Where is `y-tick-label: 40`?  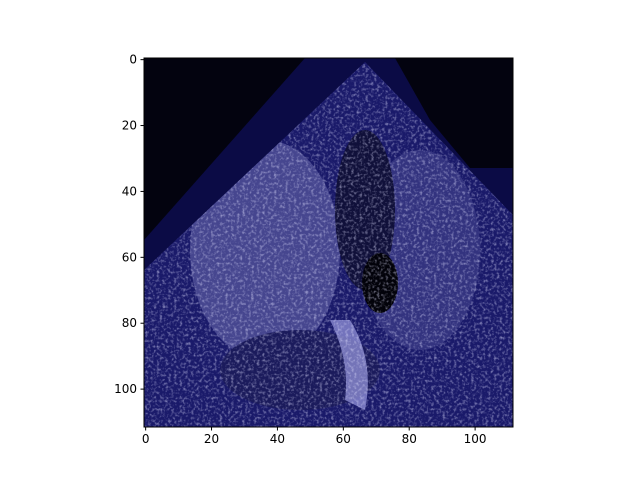 y-tick-label: 40 is located at coordinates (129, 191).